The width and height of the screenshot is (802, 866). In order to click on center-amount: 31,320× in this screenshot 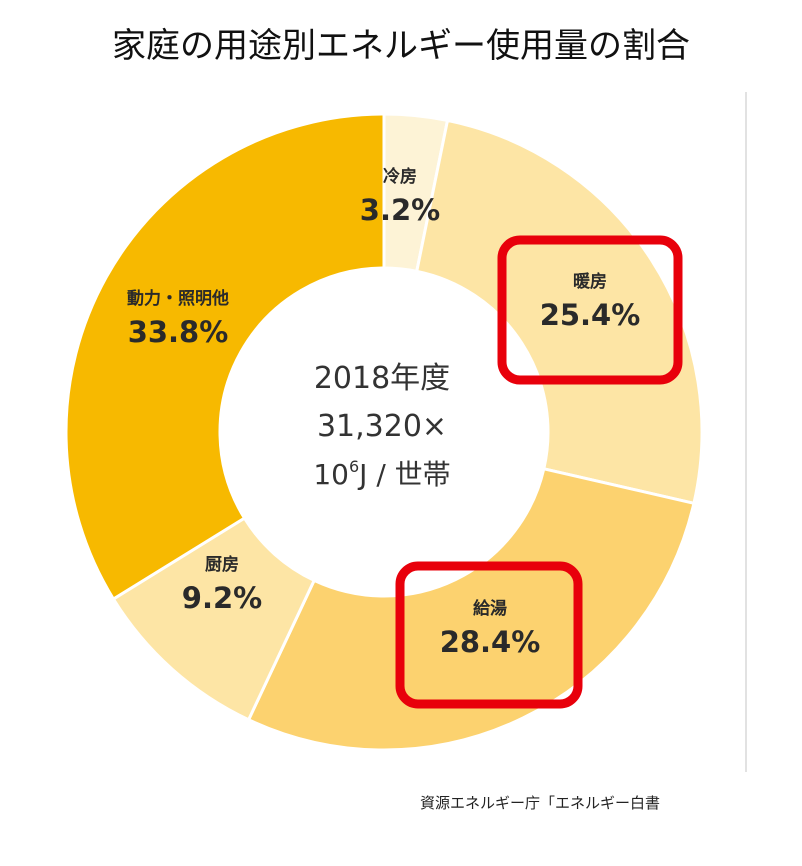, I will do `click(382, 426)`.